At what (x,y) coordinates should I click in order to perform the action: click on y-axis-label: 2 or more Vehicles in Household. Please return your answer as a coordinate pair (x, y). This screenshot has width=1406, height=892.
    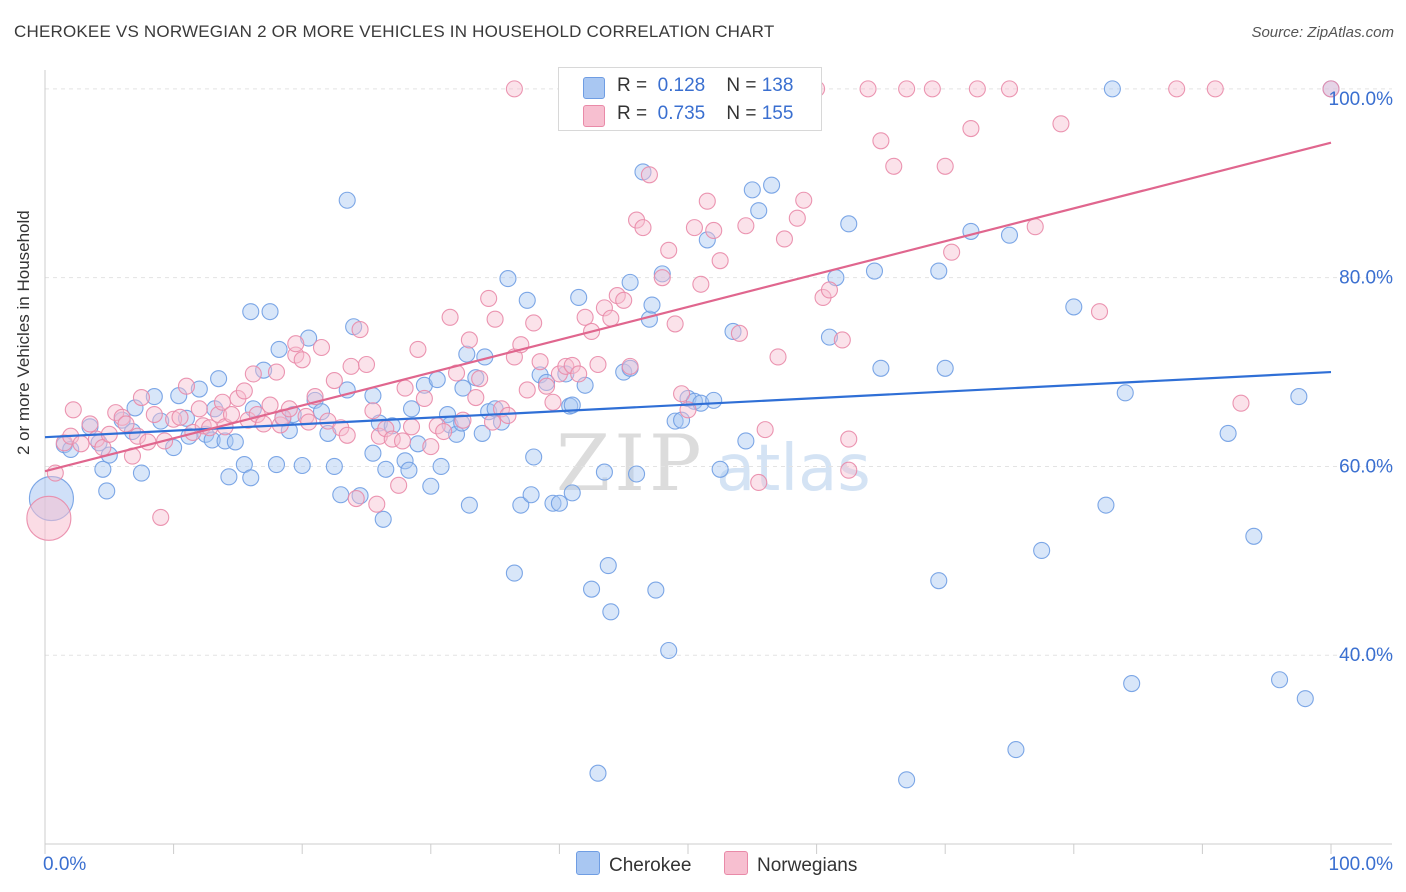
    Looking at the image, I should click on (23, 332).